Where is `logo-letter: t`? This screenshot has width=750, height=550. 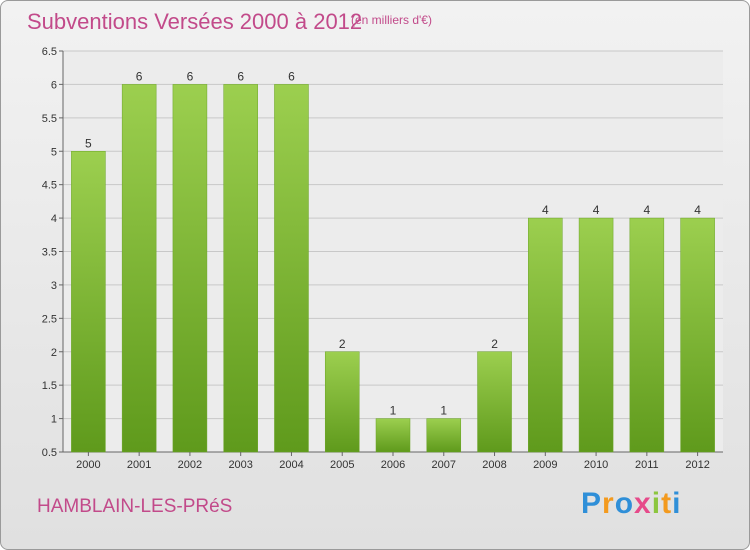
logo-letter: t is located at coordinates (667, 503).